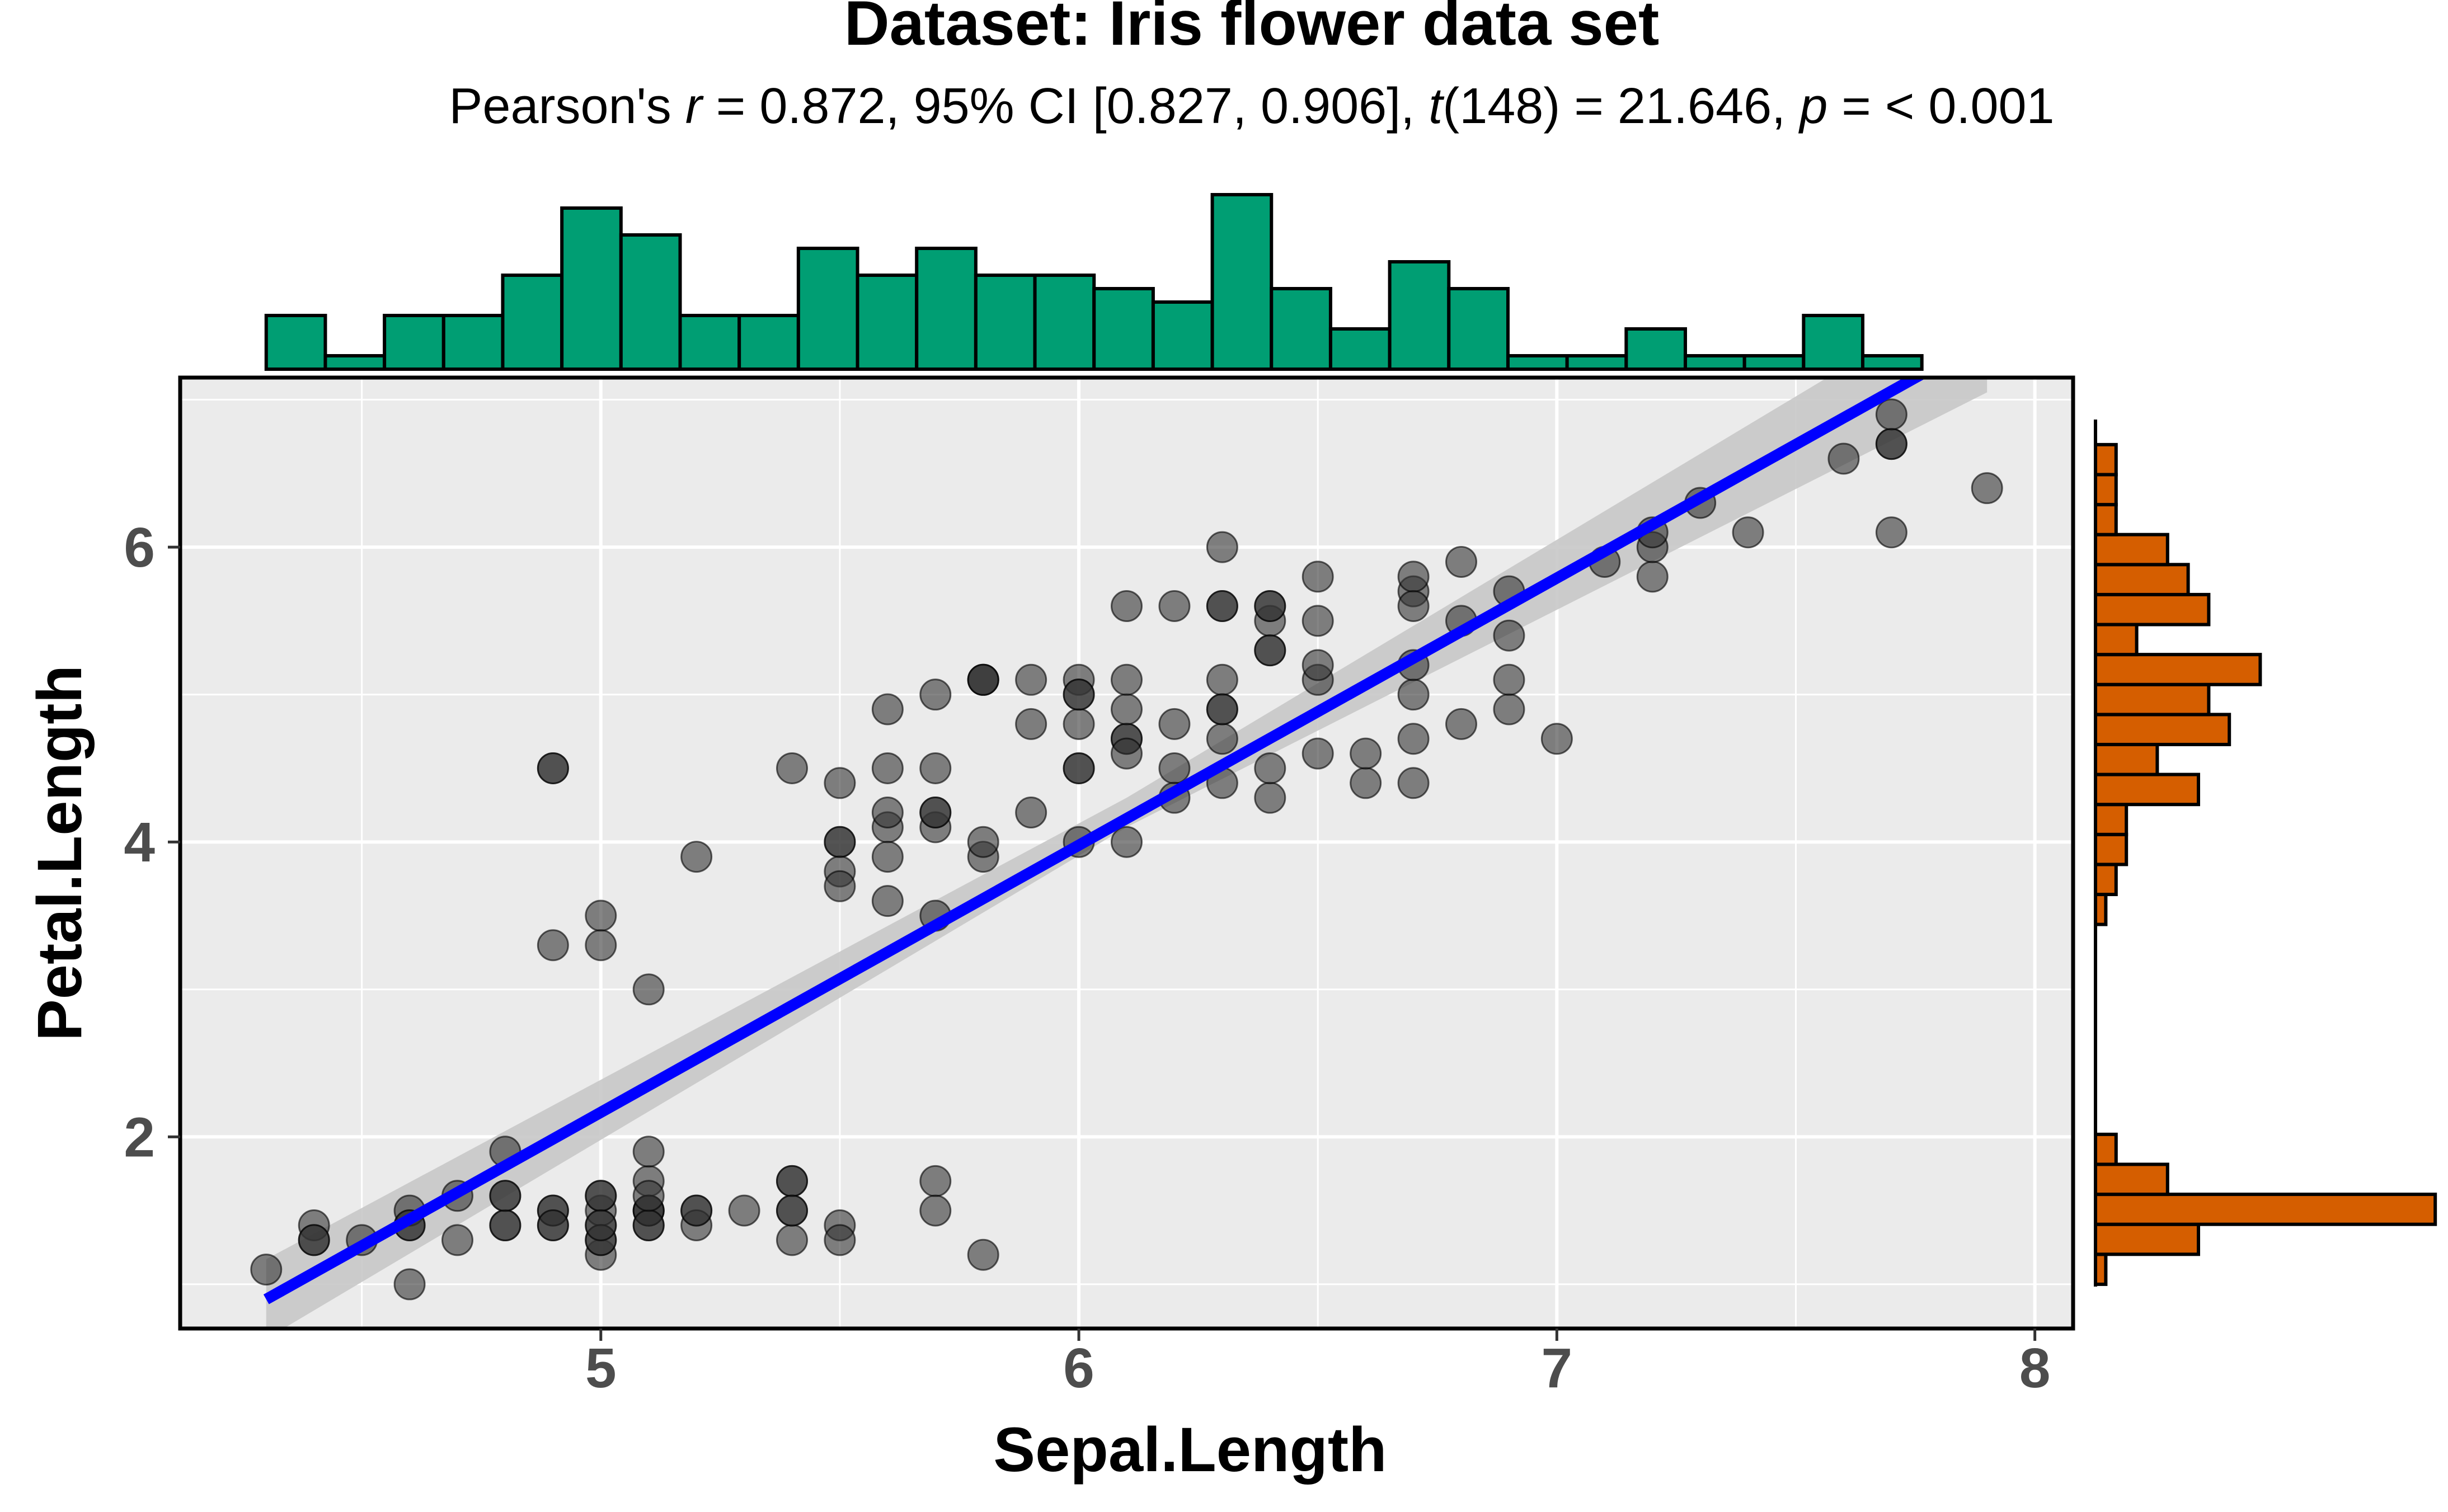 This screenshot has height=1512, width=2448. I want to click on y-tick-label: 4, so click(139, 843).